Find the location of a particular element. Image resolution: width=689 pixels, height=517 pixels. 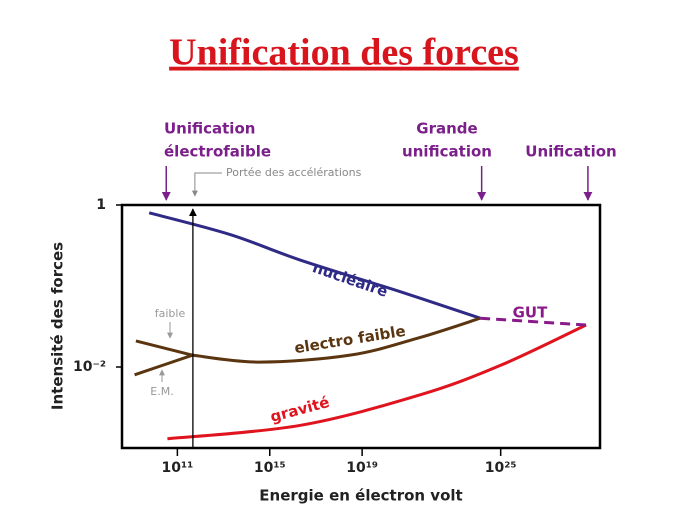

chart-title: Unification des forces is located at coordinates (344, 53).